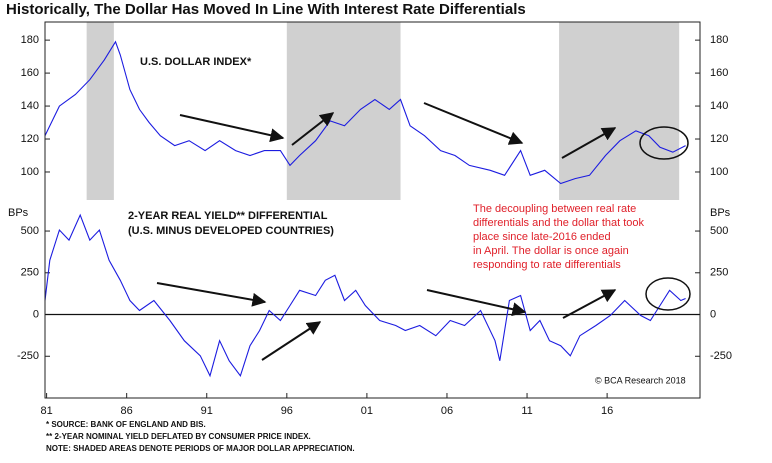  I want to click on x-tick-label: 81, so click(46, 411).